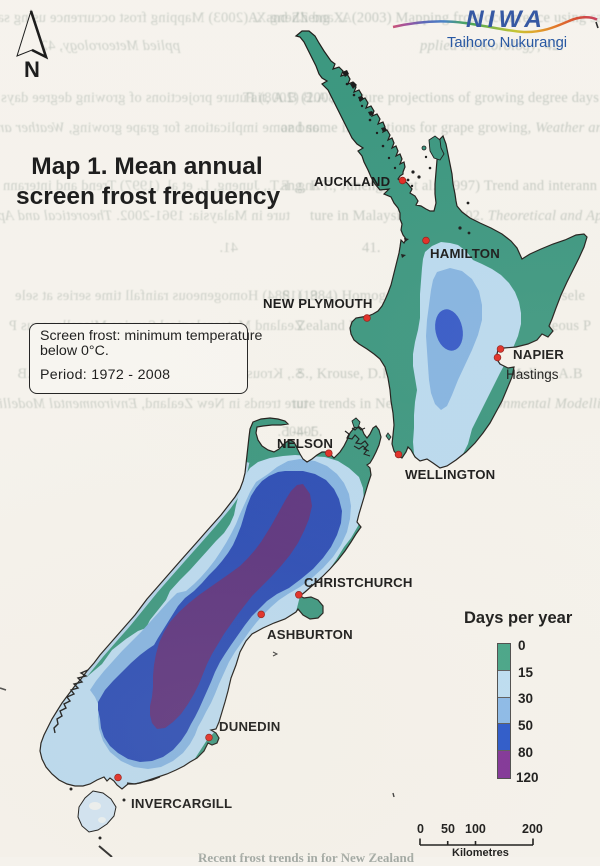  Describe the element at coordinates (32, 69) in the screenshot. I see `svg-text: N` at that location.